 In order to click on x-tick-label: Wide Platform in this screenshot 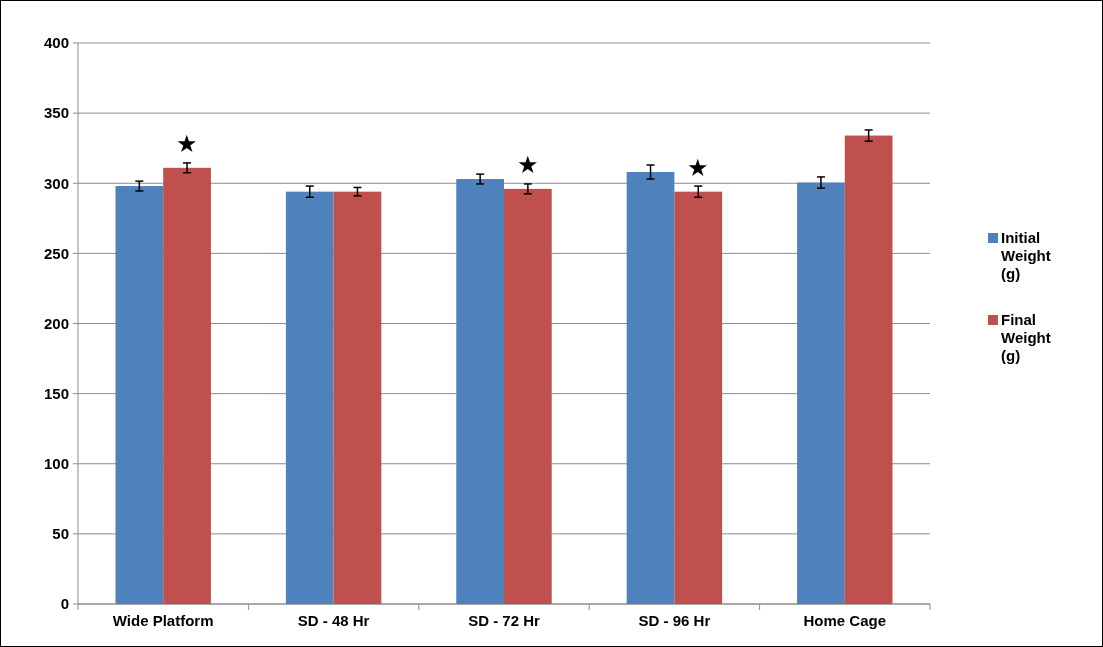, I will do `click(163, 620)`.